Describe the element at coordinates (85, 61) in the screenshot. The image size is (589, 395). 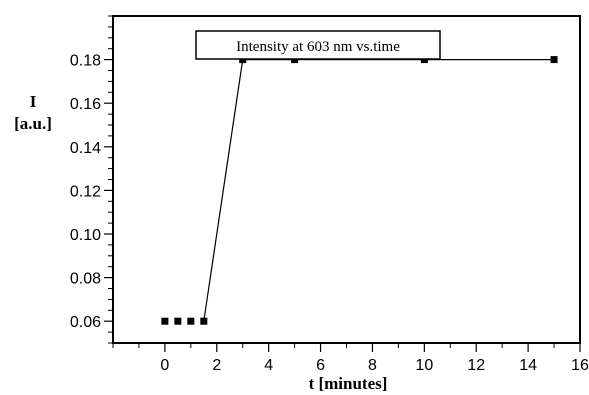
I see `y-tick-label: 0.18` at that location.